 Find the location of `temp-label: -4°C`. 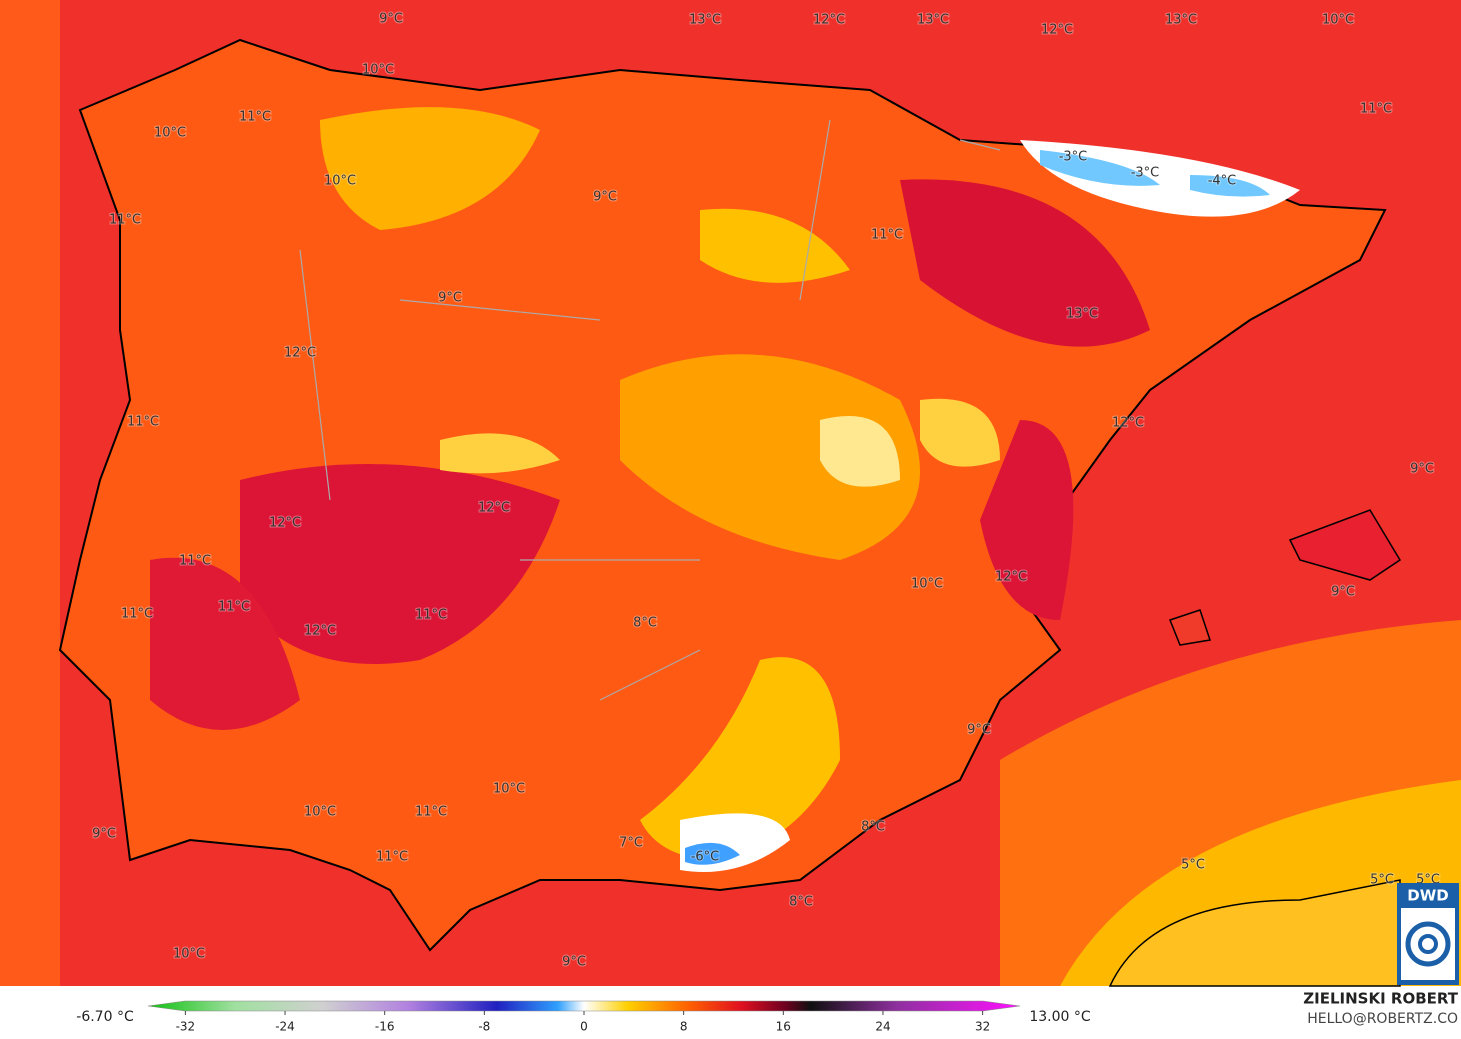

temp-label: -4°C is located at coordinates (1222, 181).